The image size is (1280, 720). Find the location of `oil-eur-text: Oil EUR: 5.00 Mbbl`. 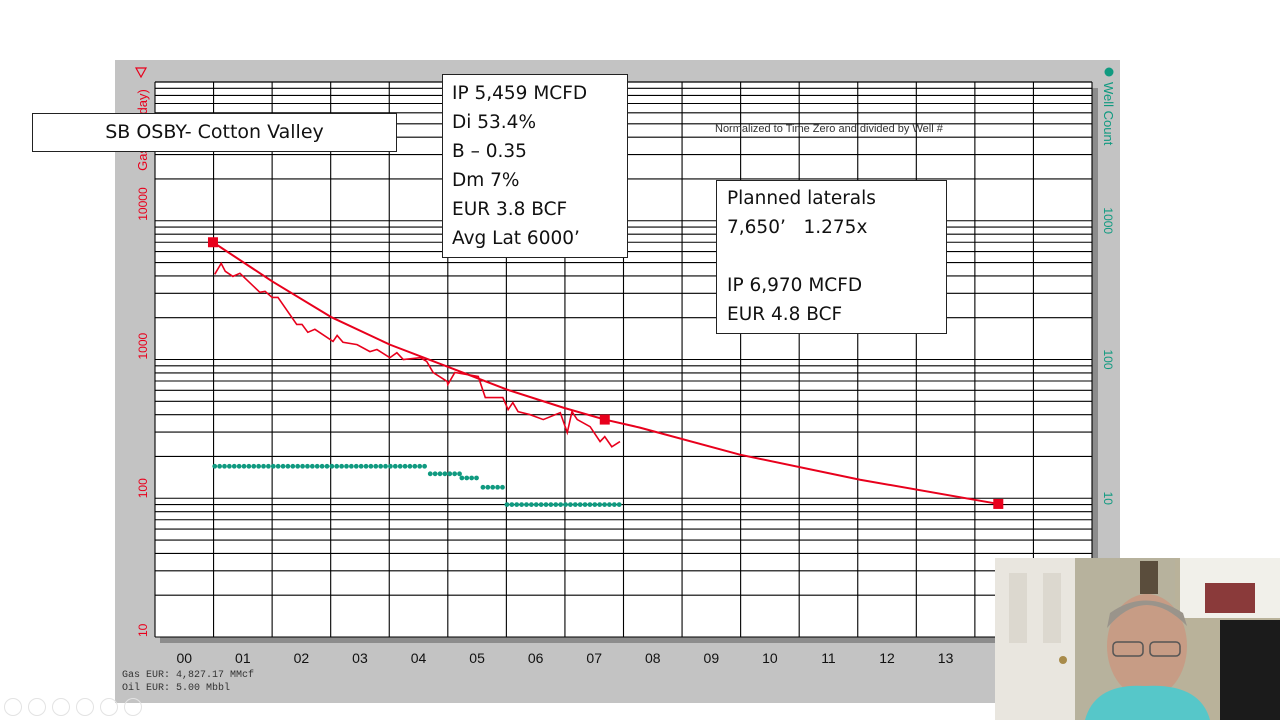

oil-eur-text: Oil EUR: 5.00 Mbbl is located at coordinates (176, 688).